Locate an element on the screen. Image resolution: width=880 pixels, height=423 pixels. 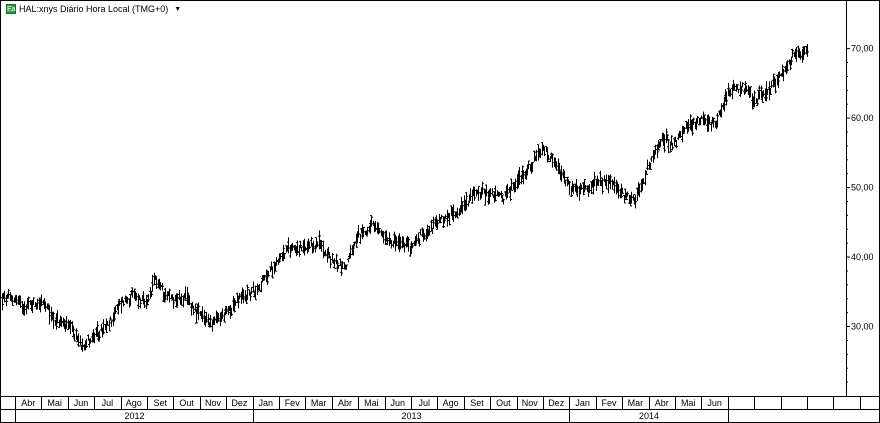
instrument-title: HAL:xnys Diário Hora Local (TMG+0) is located at coordinates (94, 9).